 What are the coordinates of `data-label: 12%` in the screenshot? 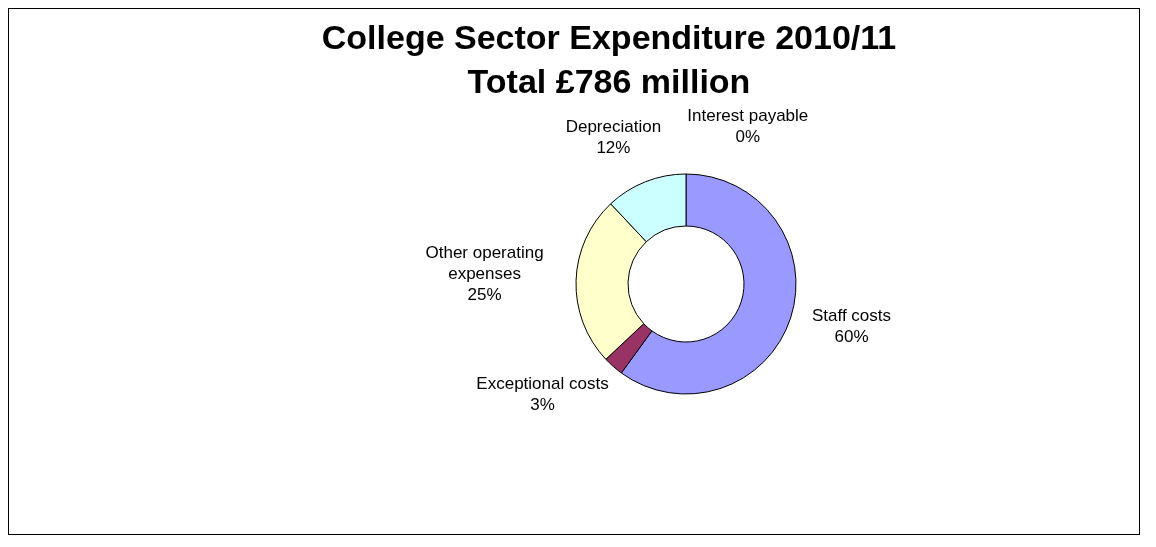 It's located at (613, 147).